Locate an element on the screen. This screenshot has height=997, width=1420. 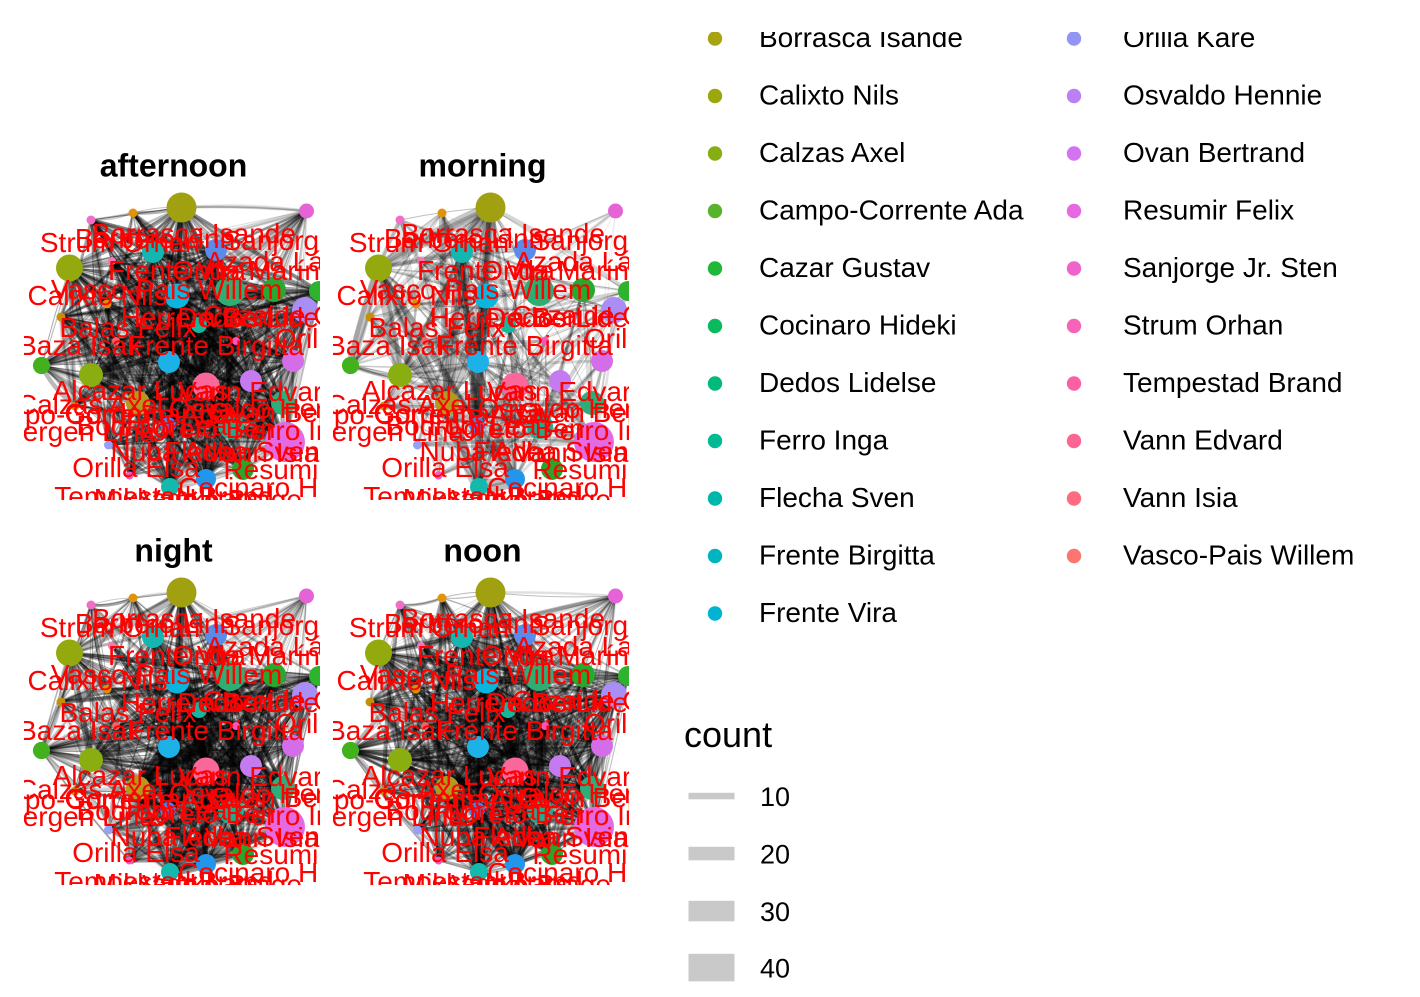
svg-text: noon is located at coordinates (482, 551).